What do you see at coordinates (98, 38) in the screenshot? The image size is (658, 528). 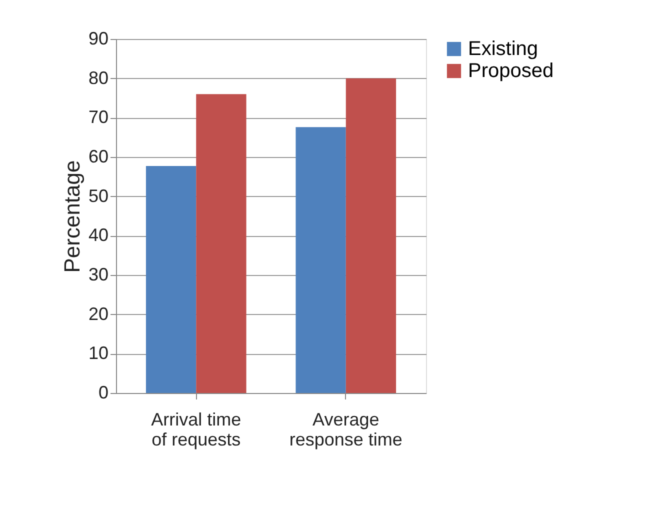 I see `y-tick-label: 90` at bounding box center [98, 38].